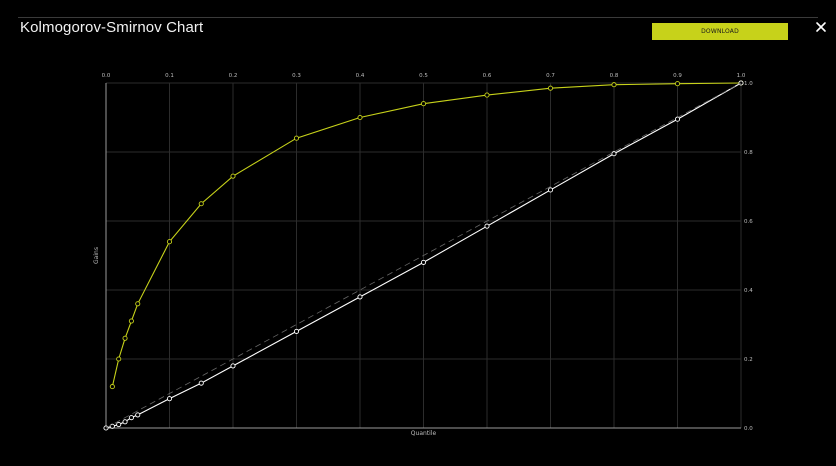  I want to click on x-tick-label: 1.0, so click(741, 76).